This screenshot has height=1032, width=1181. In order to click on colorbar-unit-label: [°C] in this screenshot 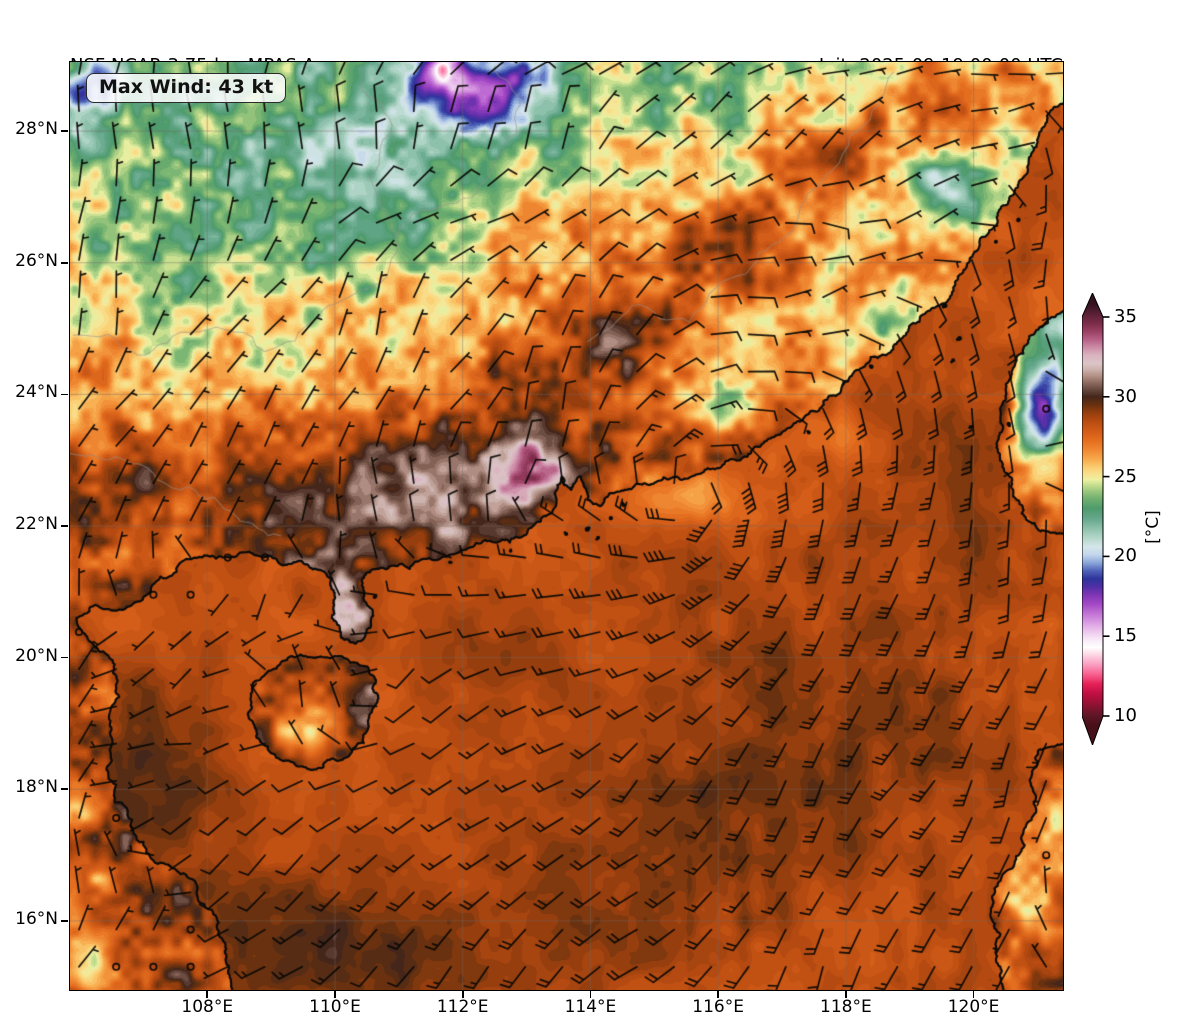, I will do `click(1153, 527)`.